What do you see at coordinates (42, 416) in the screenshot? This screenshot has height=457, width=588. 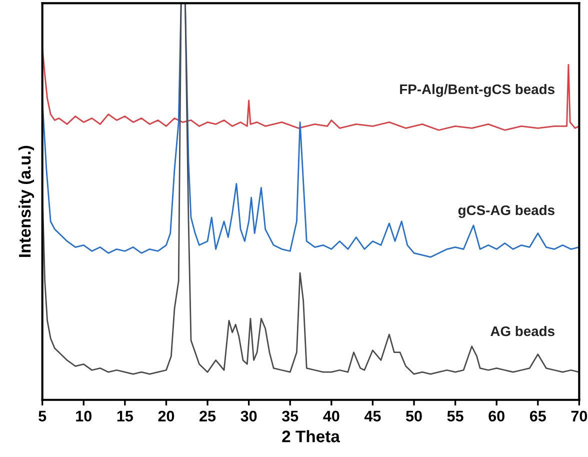 I see `x-tick-label: 5` at bounding box center [42, 416].